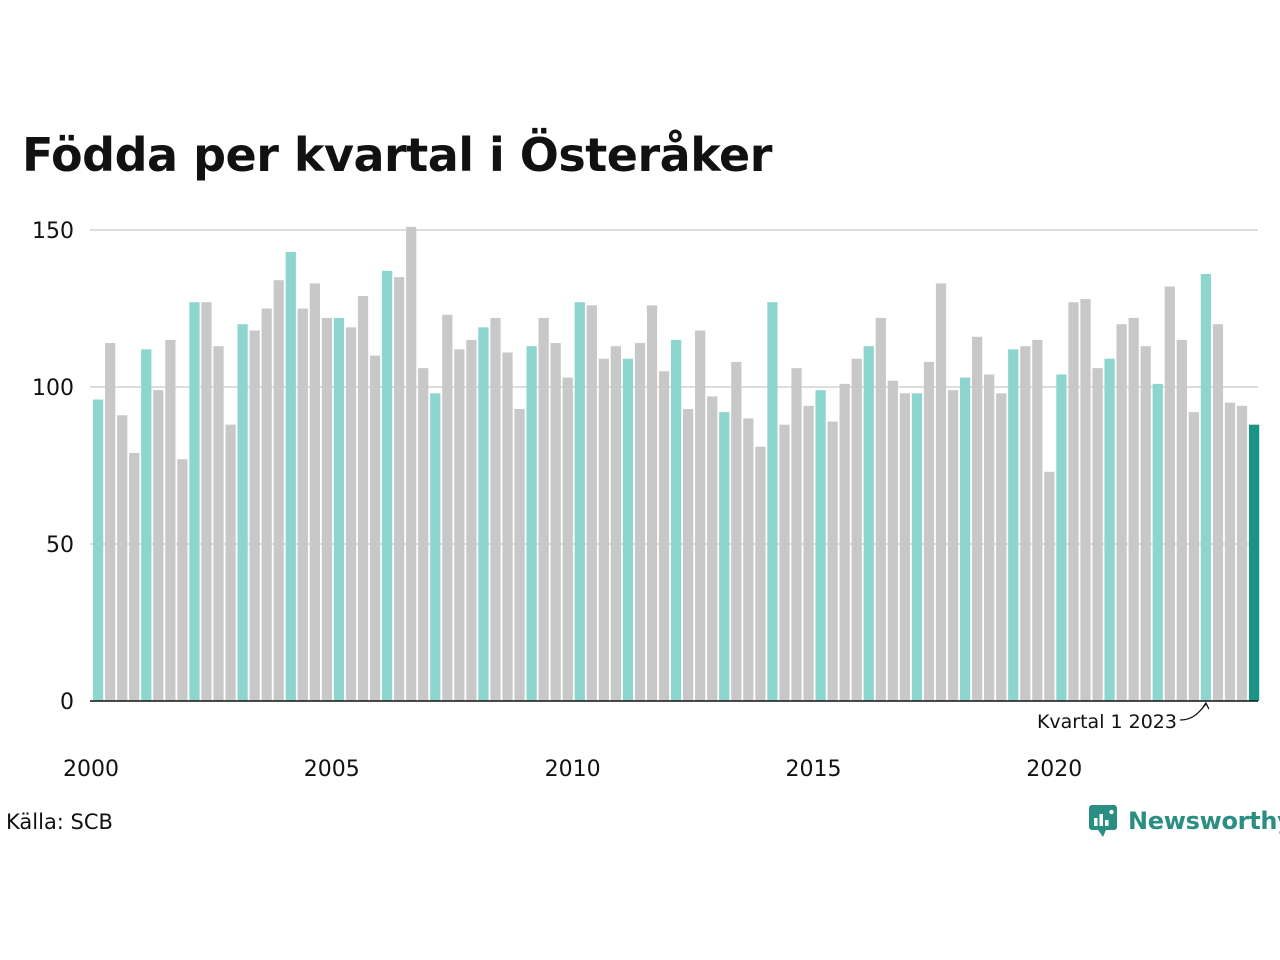 This screenshot has width=1280, height=960. Describe the element at coordinates (91, 769) in the screenshot. I see `x-tick-label: 2000` at that location.